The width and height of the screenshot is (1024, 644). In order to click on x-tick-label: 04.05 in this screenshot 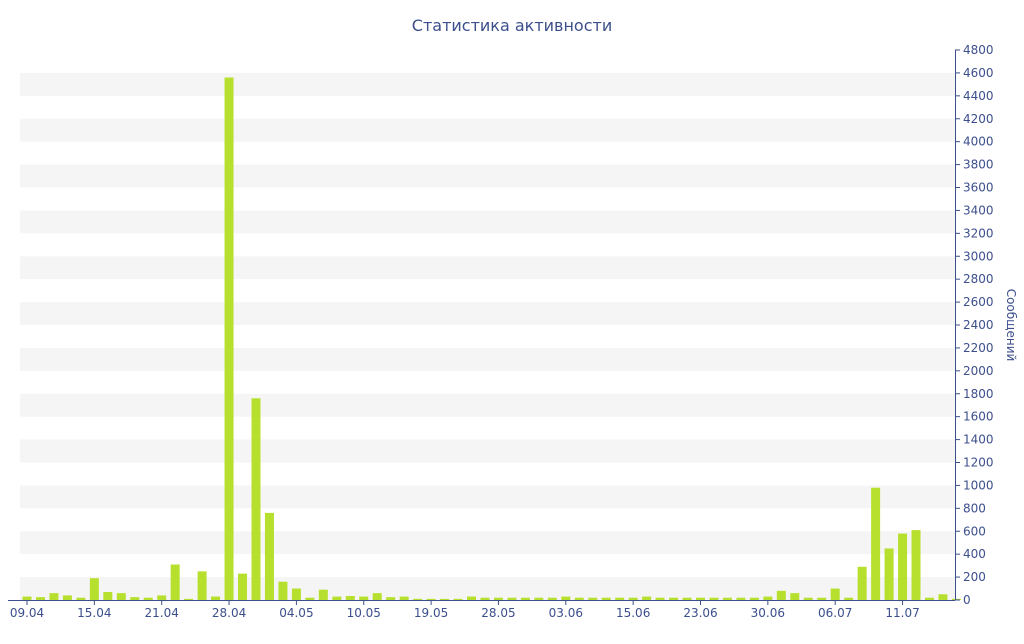, I will do `click(296, 613)`.